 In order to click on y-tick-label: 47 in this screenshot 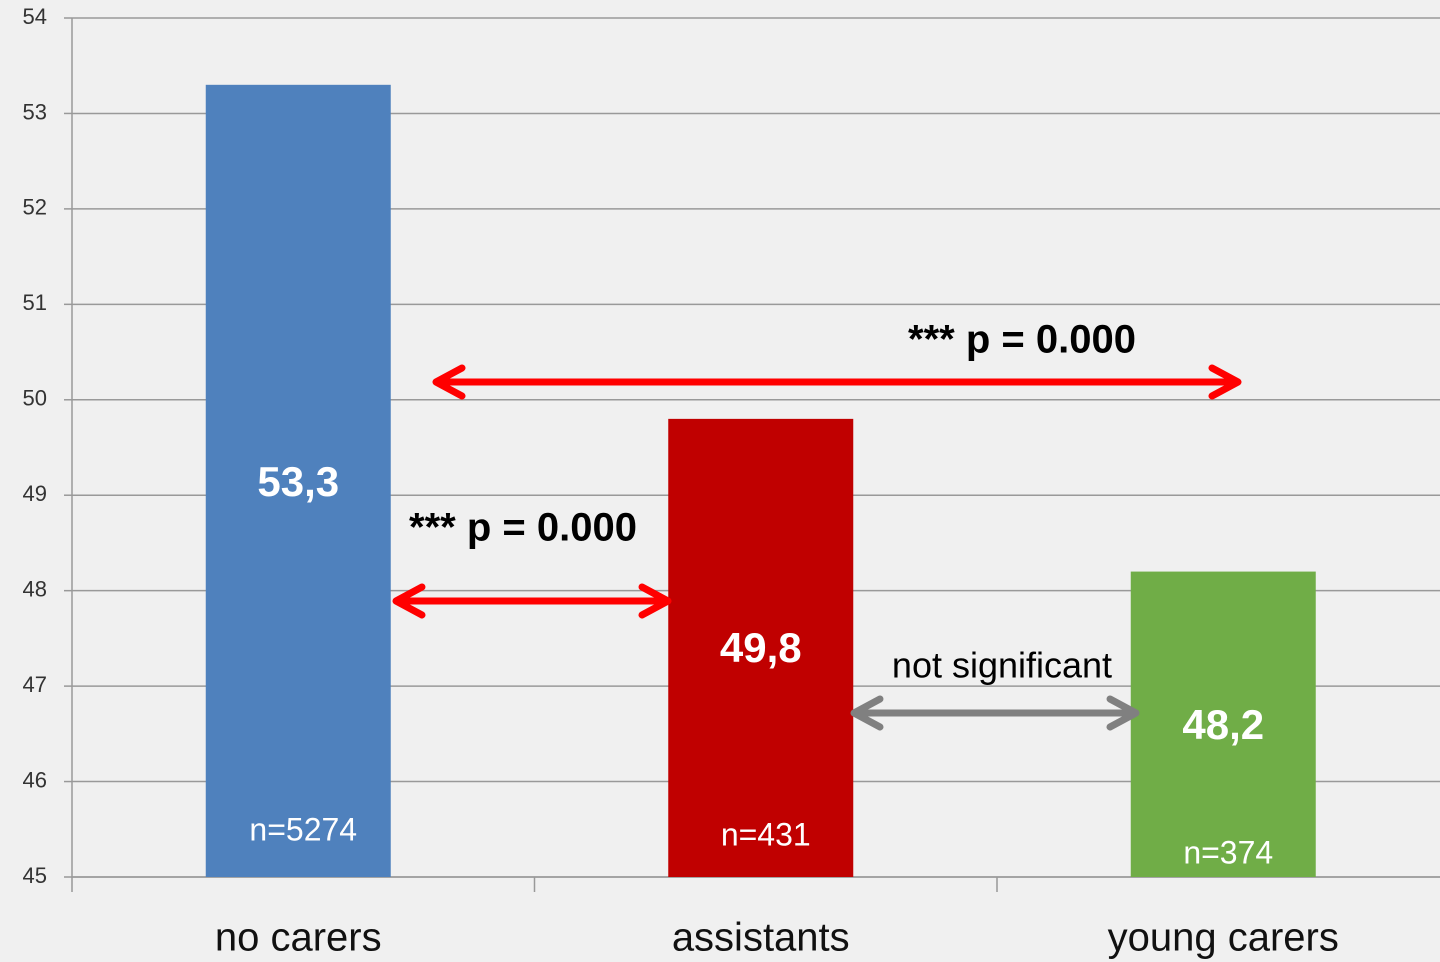, I will do `click(35, 684)`.